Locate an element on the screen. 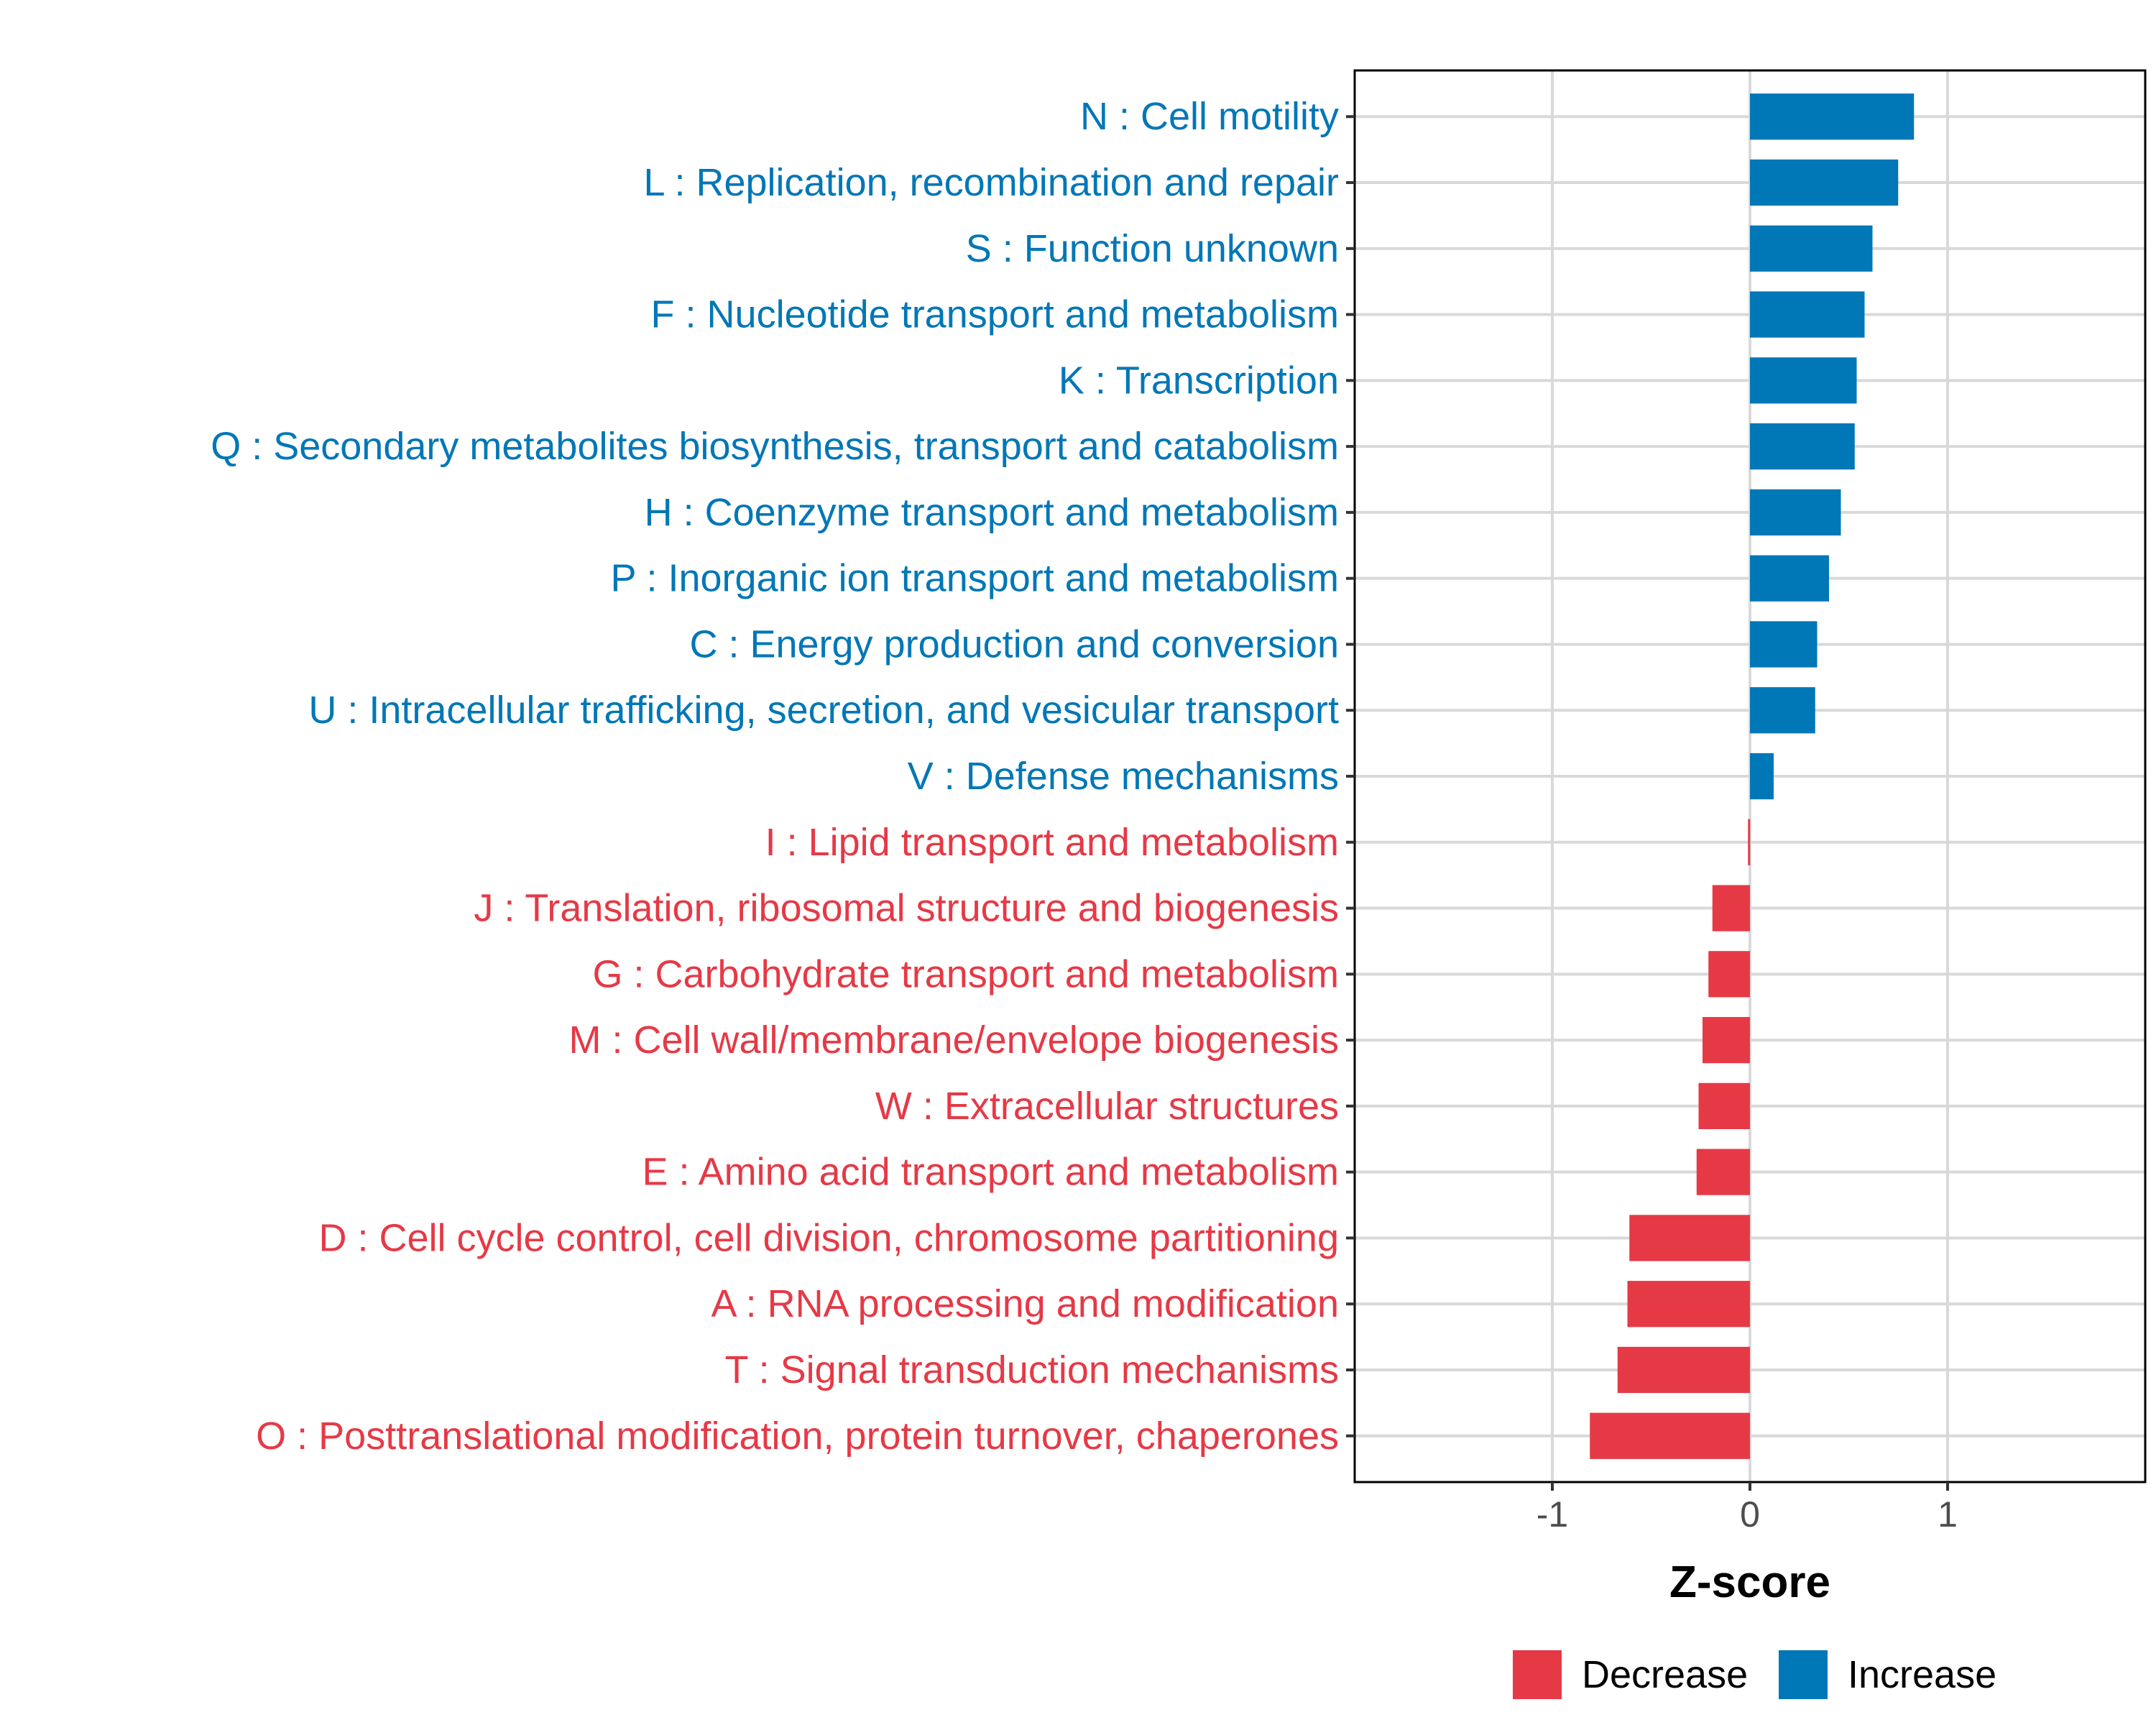 The width and height of the screenshot is (2156, 1725). legend-label-decrease: Decrease is located at coordinates (1665, 1674).